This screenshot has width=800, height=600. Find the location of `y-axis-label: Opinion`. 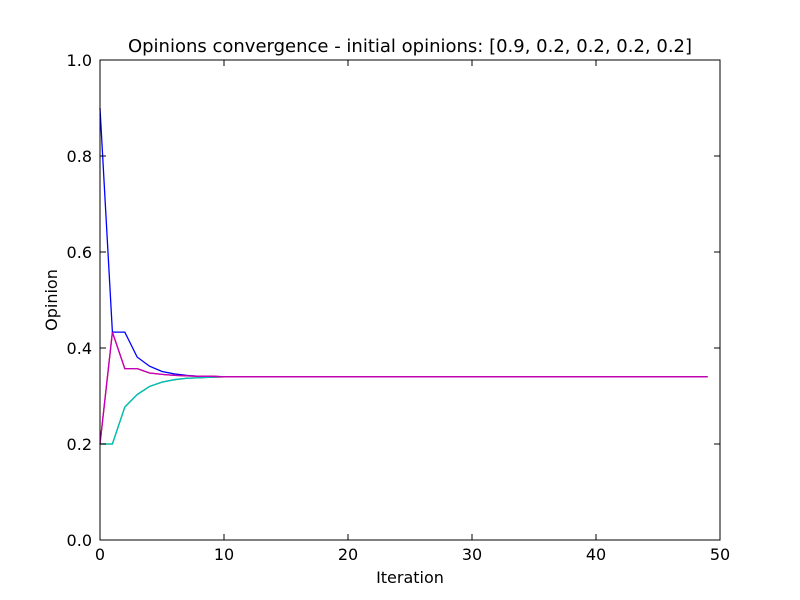

y-axis-label: Opinion is located at coordinates (51, 300).